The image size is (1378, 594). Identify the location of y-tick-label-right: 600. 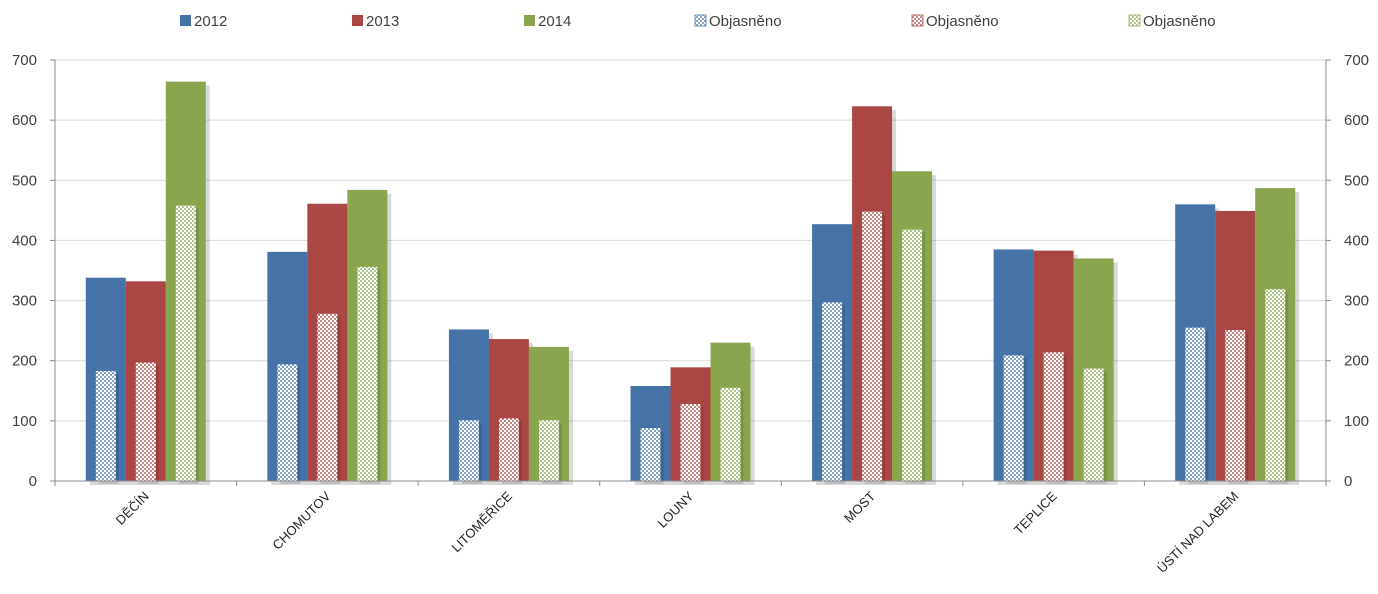
(1356, 120).